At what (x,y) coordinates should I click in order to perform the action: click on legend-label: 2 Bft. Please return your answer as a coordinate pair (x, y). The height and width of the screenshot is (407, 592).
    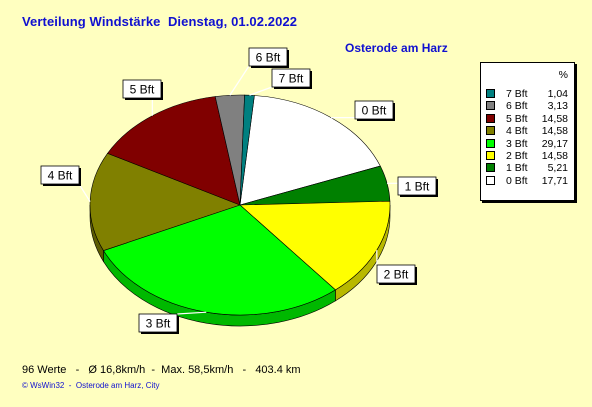
    Looking at the image, I should click on (517, 156).